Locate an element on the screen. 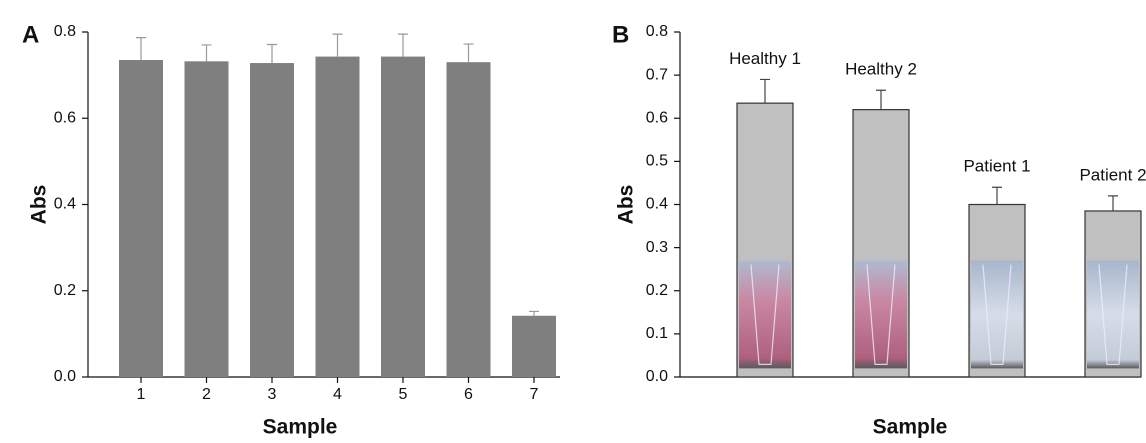  bar-label: Healthy 1 is located at coordinates (765, 58).